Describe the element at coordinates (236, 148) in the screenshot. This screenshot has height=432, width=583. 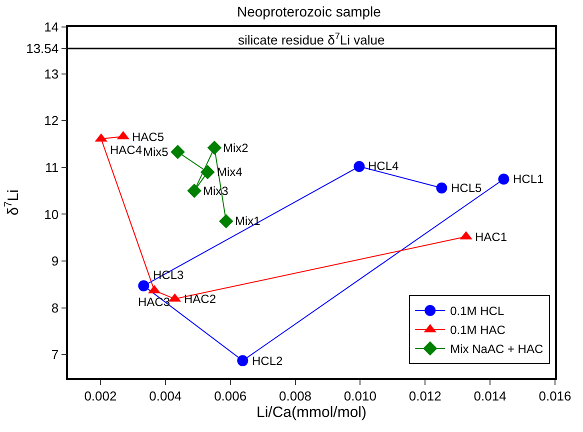
I see `annotation: Mix2` at that location.